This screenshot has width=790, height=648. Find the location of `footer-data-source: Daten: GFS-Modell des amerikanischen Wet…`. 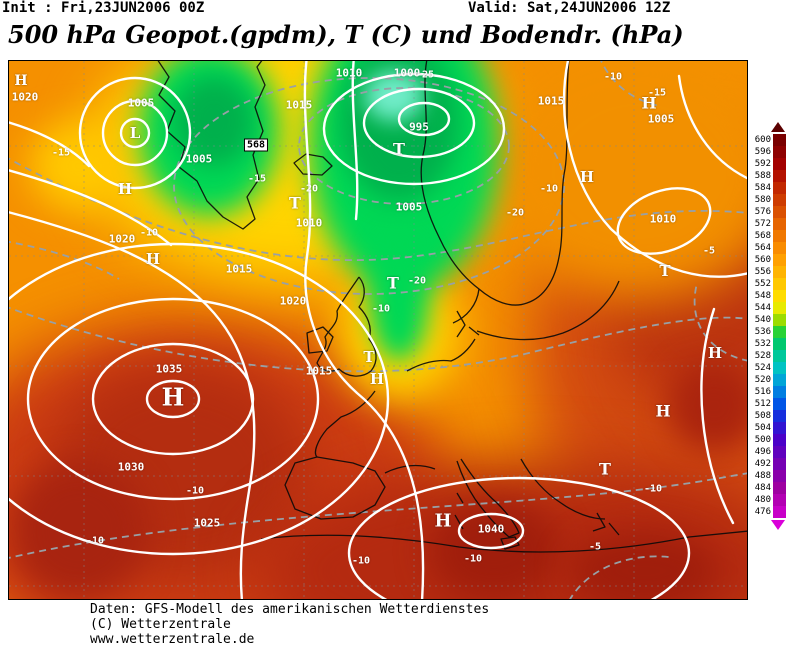

footer-data-source: Daten: GFS-Modell des amerikanischen Wet… is located at coordinates (290, 609).